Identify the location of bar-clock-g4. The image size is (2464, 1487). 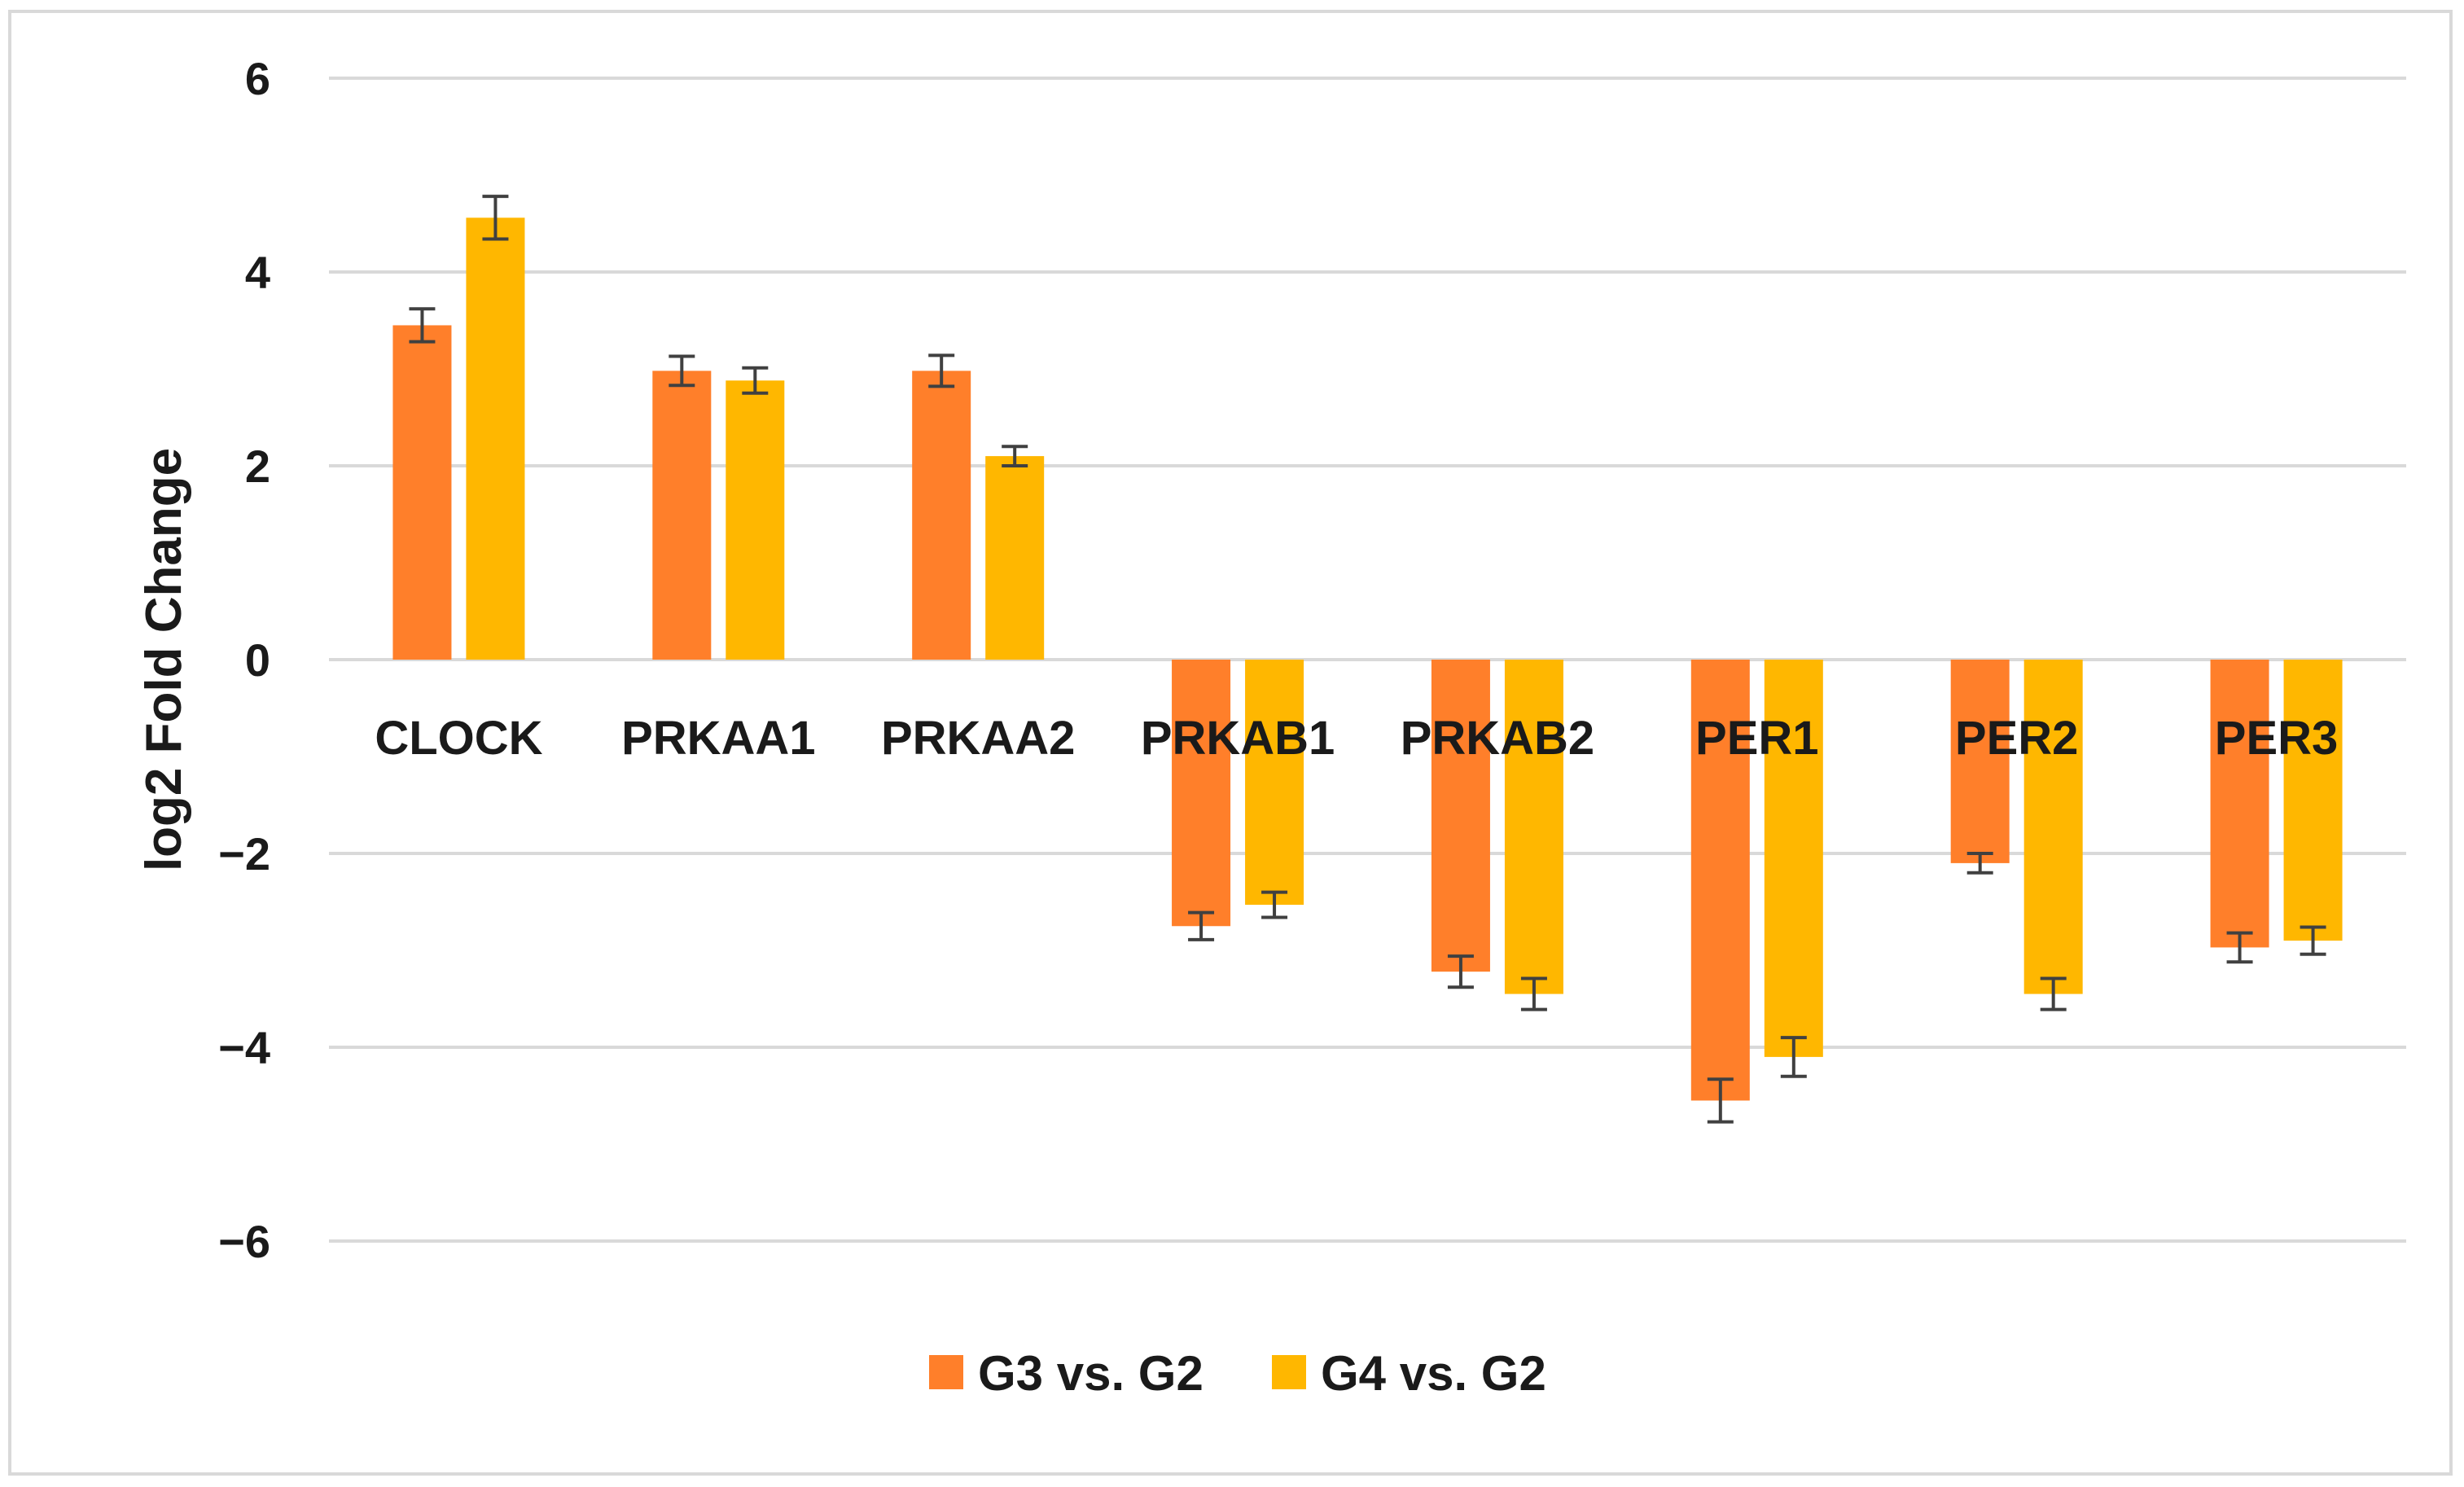
(495, 438).